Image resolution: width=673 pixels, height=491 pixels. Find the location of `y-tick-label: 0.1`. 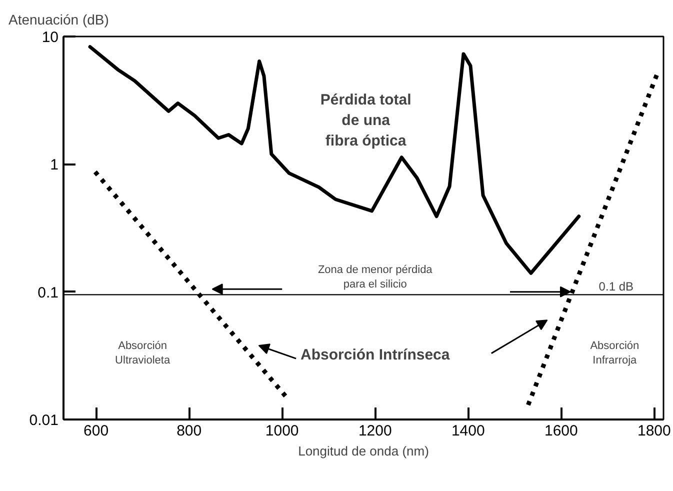

y-tick-label: 0.1 is located at coordinates (48, 293).